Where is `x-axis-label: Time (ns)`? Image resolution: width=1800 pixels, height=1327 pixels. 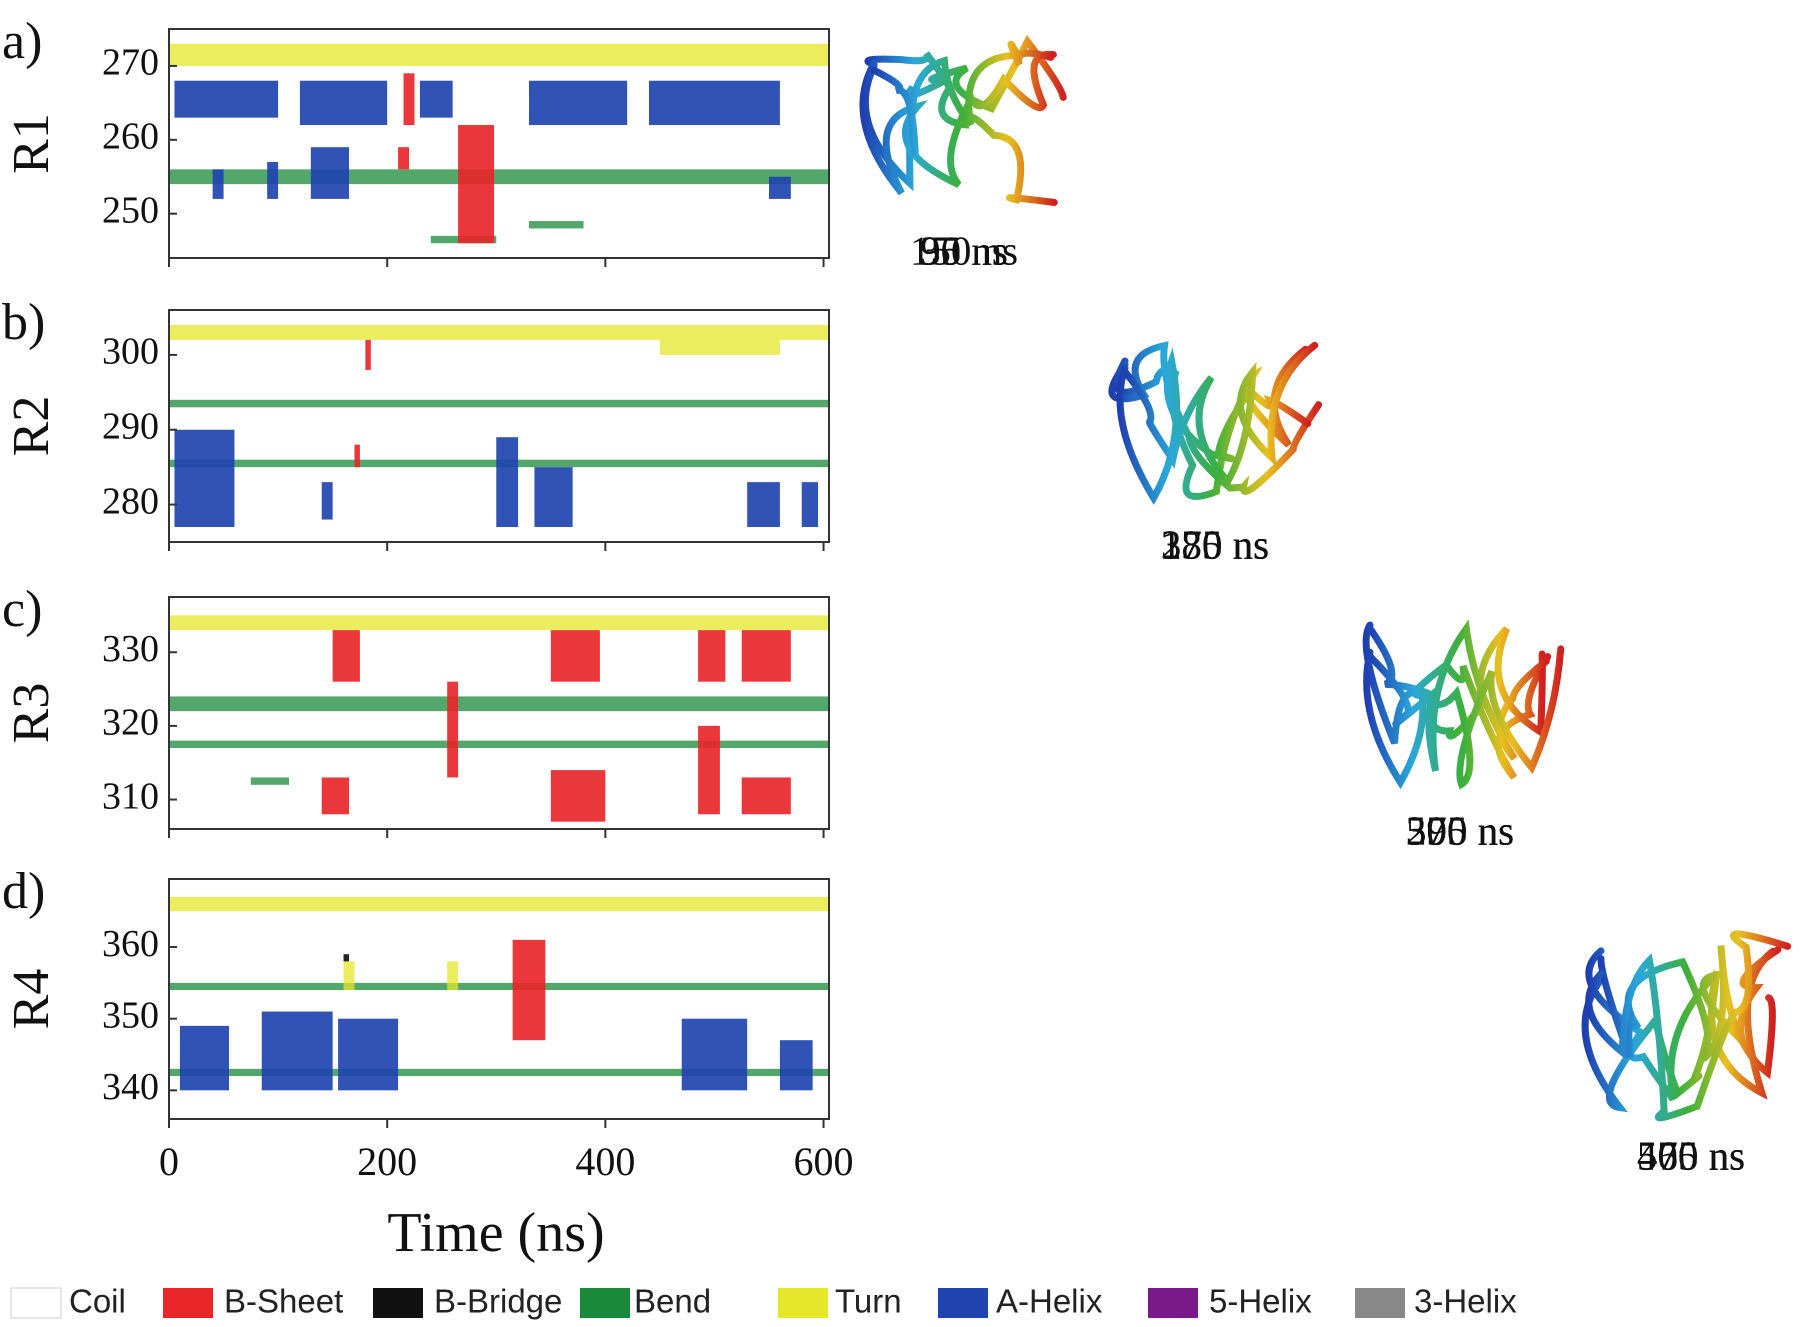 x-axis-label: Time (ns) is located at coordinates (495, 1233).